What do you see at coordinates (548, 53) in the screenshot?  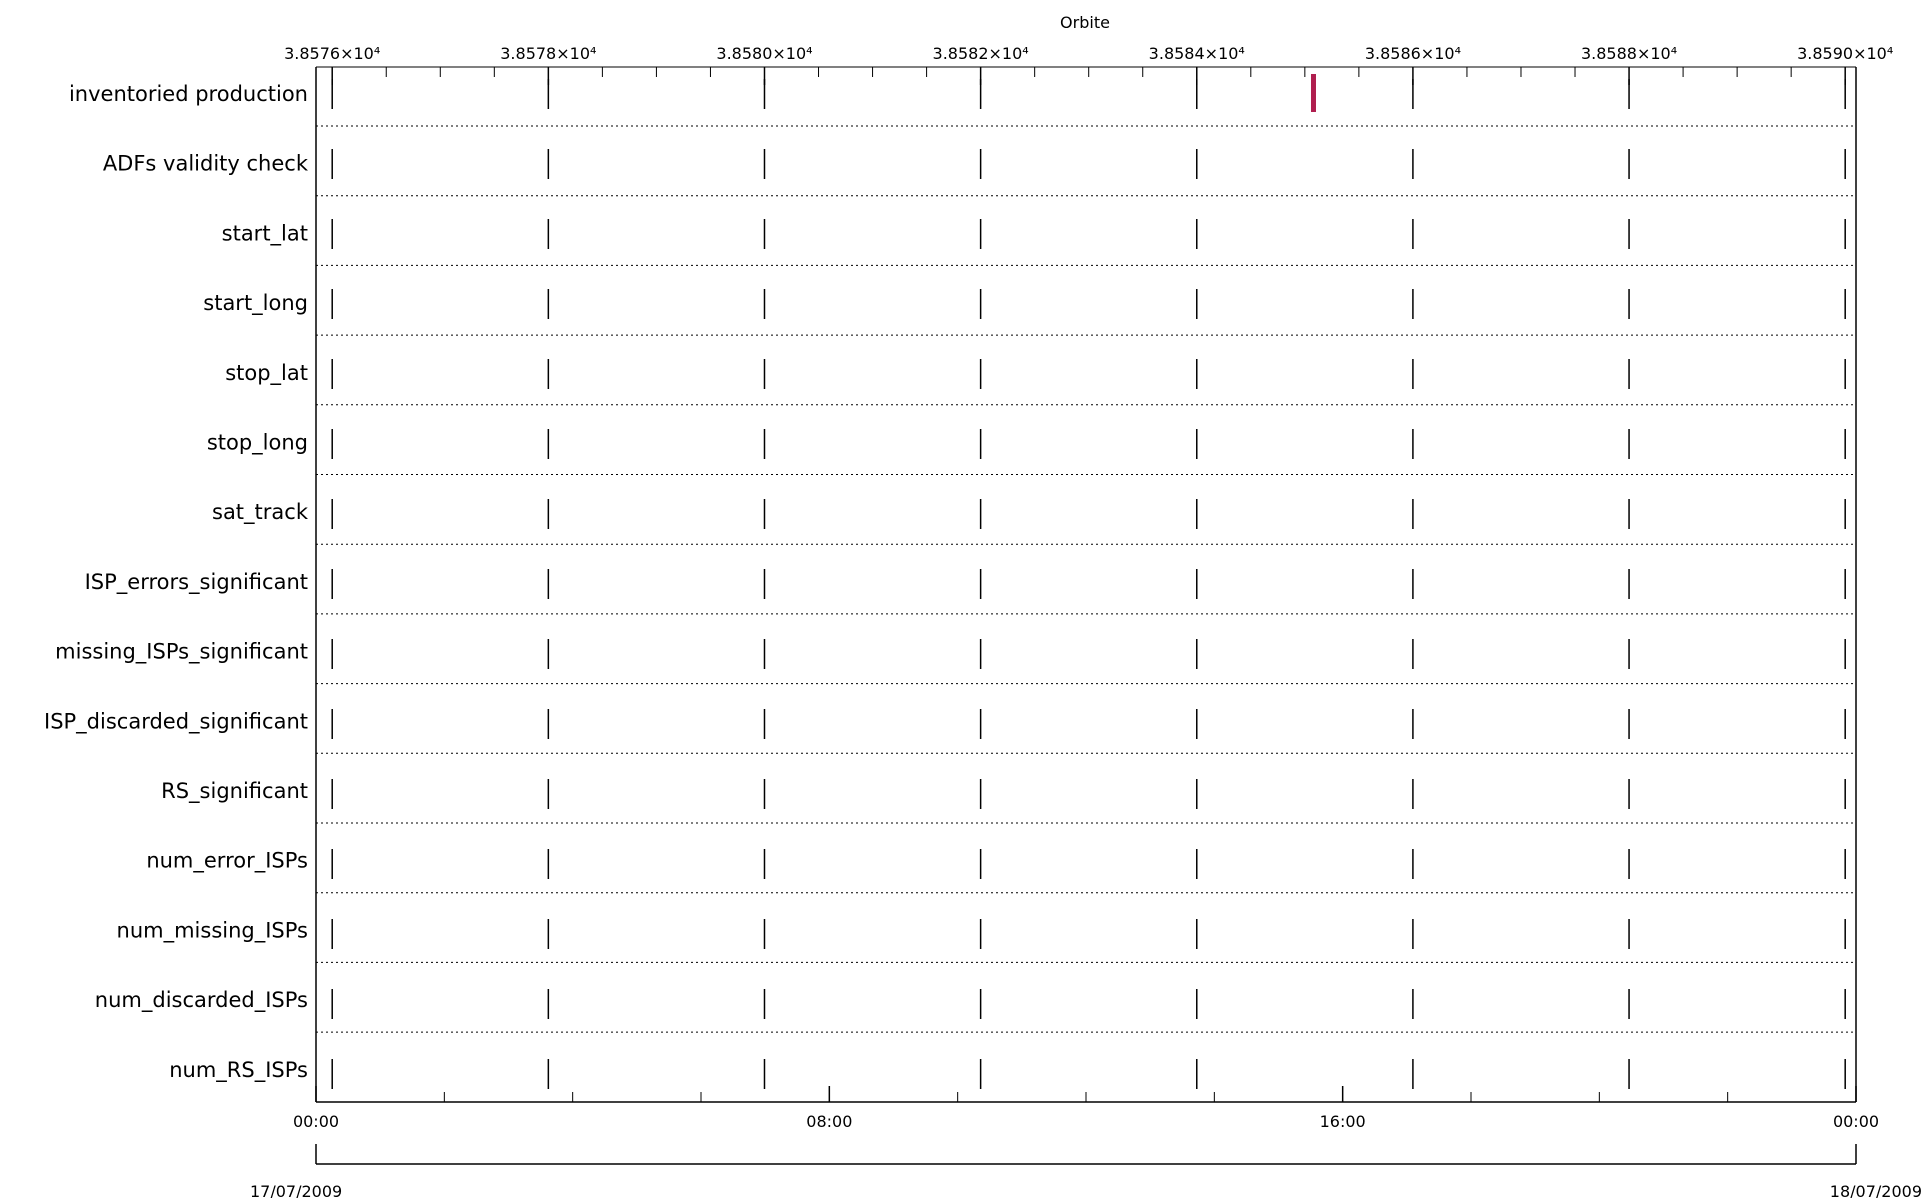 I see `top-tick-label: 3.8578×10⁴` at bounding box center [548, 53].